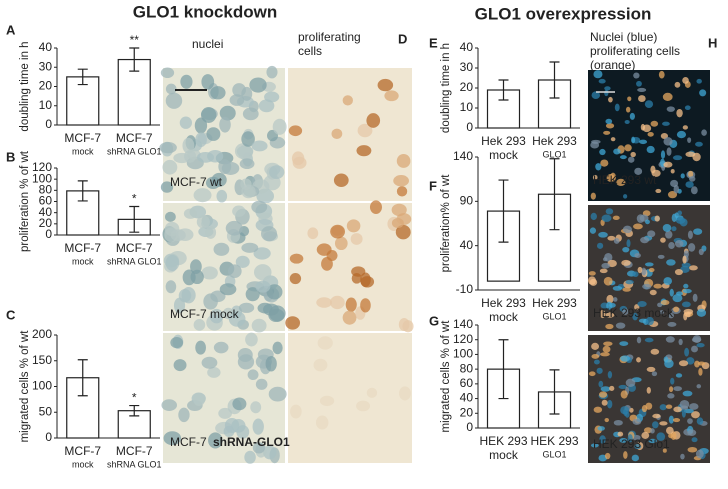 The width and height of the screenshot is (728, 489). I want to click on x-tick-label: MCF-7, so click(134, 138).